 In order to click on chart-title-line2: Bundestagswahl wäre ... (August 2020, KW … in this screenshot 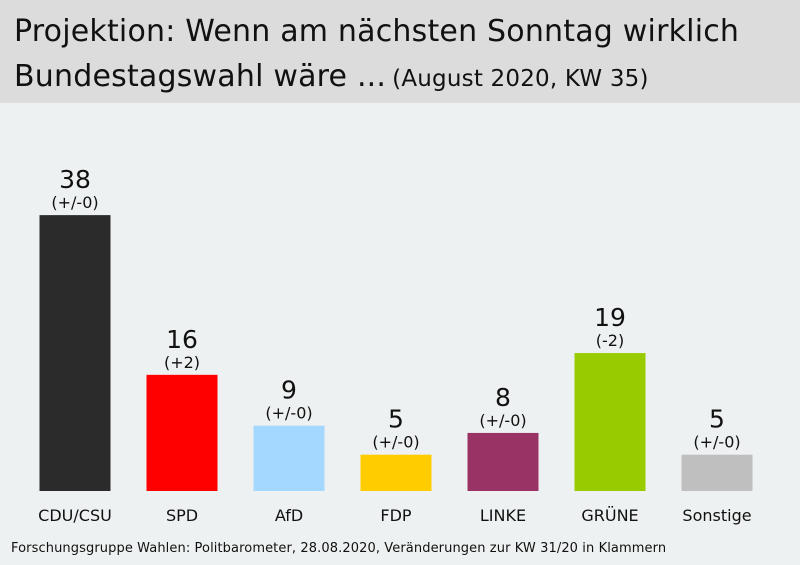, I will do `click(331, 76)`.